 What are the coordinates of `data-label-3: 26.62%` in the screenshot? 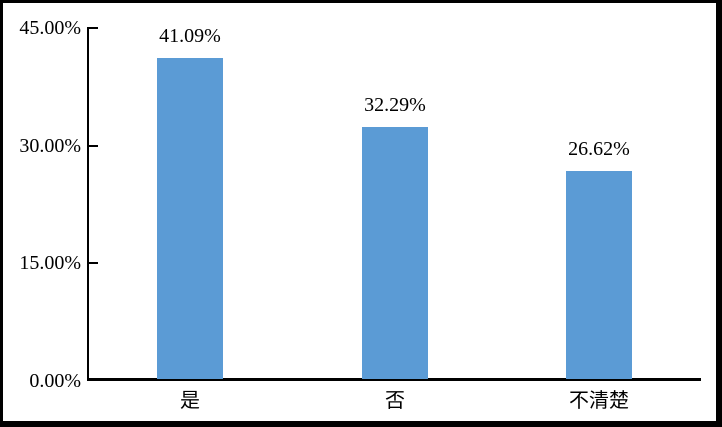 It's located at (599, 149).